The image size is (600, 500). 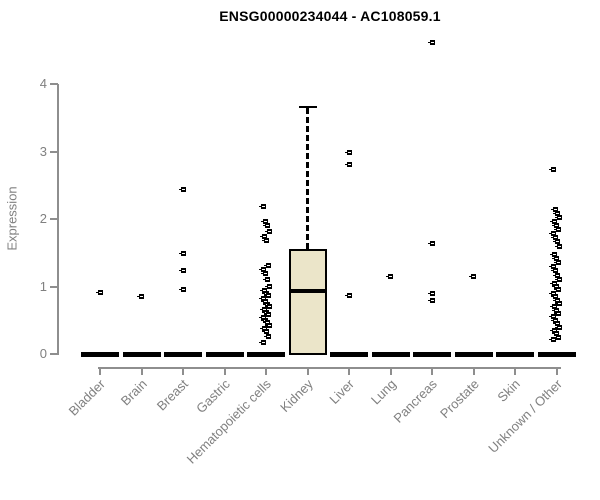 I want to click on y-tick-label: 2, so click(x=43, y=218).